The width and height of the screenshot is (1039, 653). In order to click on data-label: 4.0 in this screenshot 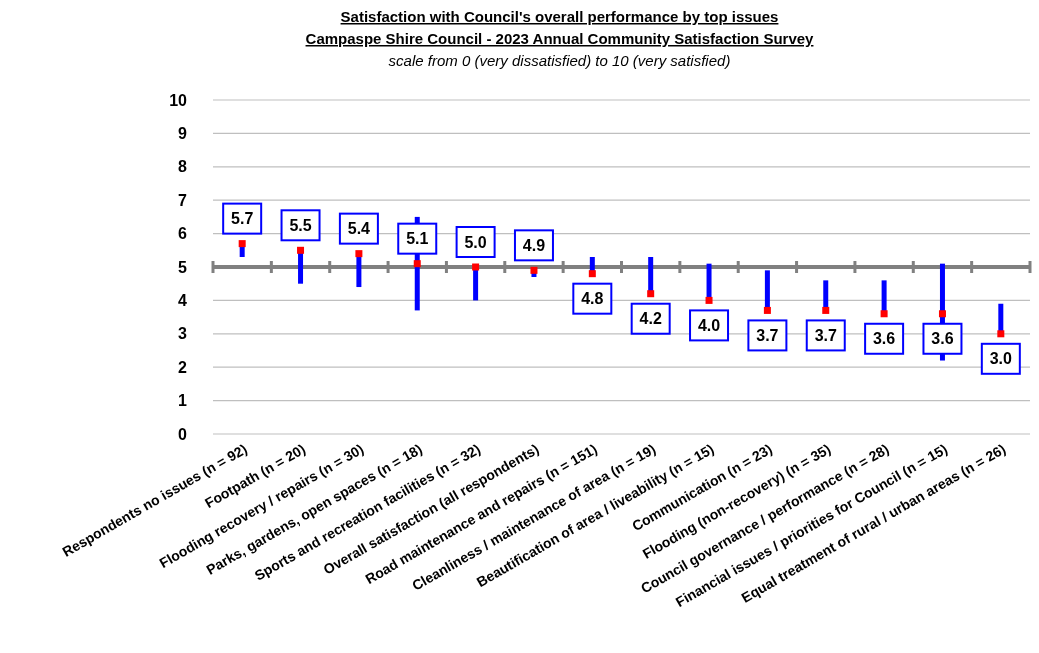, I will do `click(709, 325)`.